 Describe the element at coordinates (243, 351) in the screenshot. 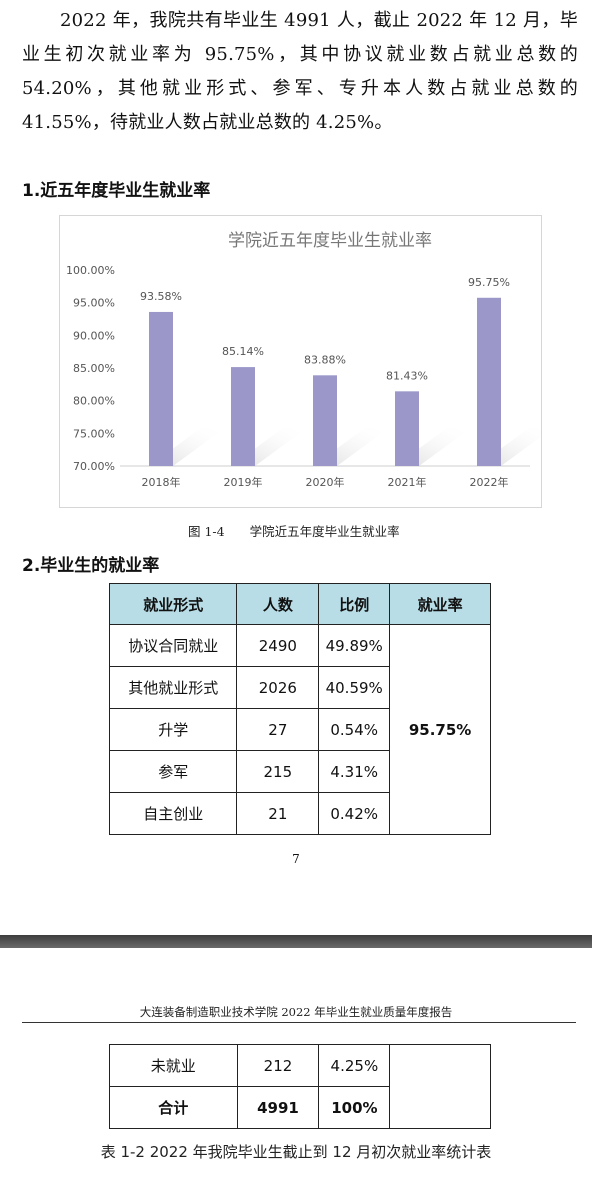

I see `bar-value-label: 85.14%` at that location.